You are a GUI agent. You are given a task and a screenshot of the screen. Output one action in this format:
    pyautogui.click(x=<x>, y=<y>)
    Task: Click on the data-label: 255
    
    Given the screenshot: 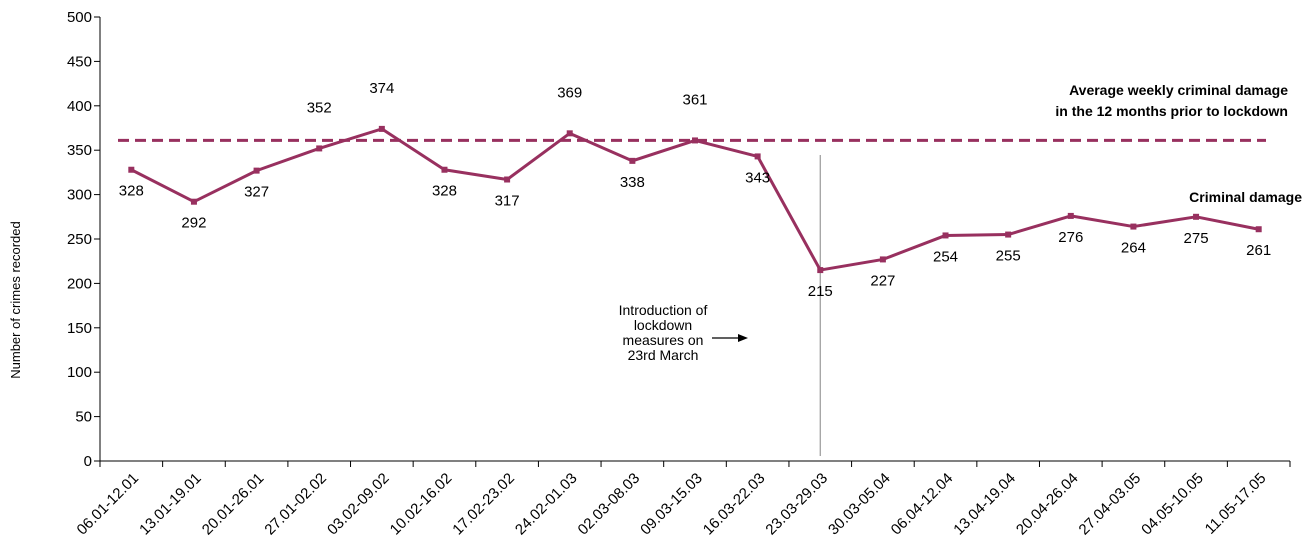 What is the action you would take?
    pyautogui.click(x=1008, y=256)
    